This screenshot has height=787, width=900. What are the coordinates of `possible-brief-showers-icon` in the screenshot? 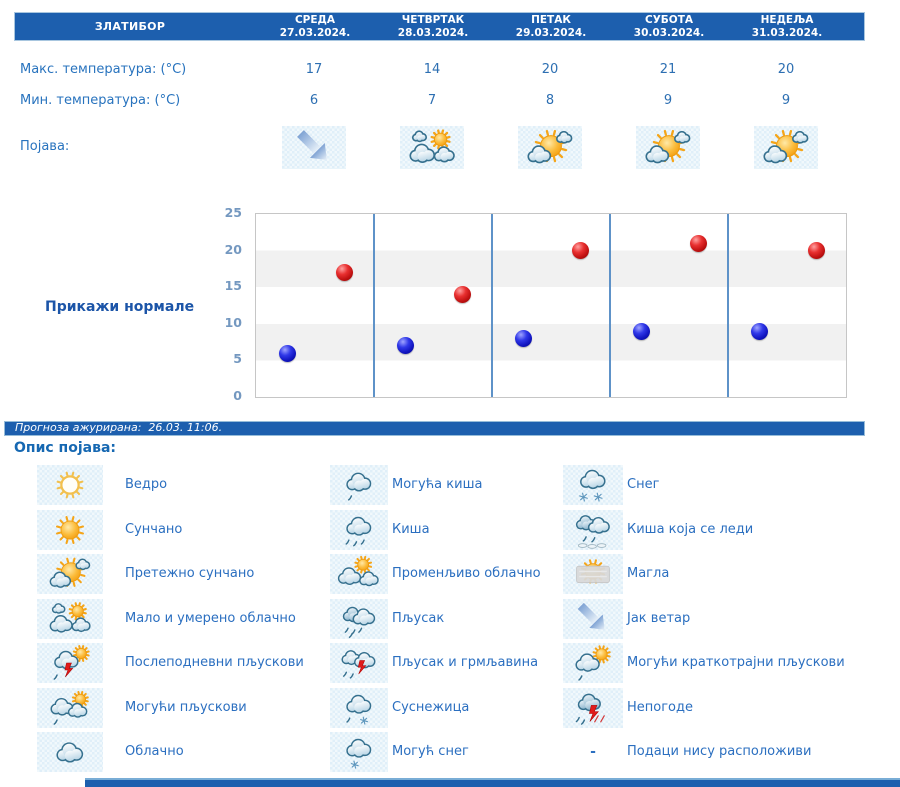 It's located at (593, 663).